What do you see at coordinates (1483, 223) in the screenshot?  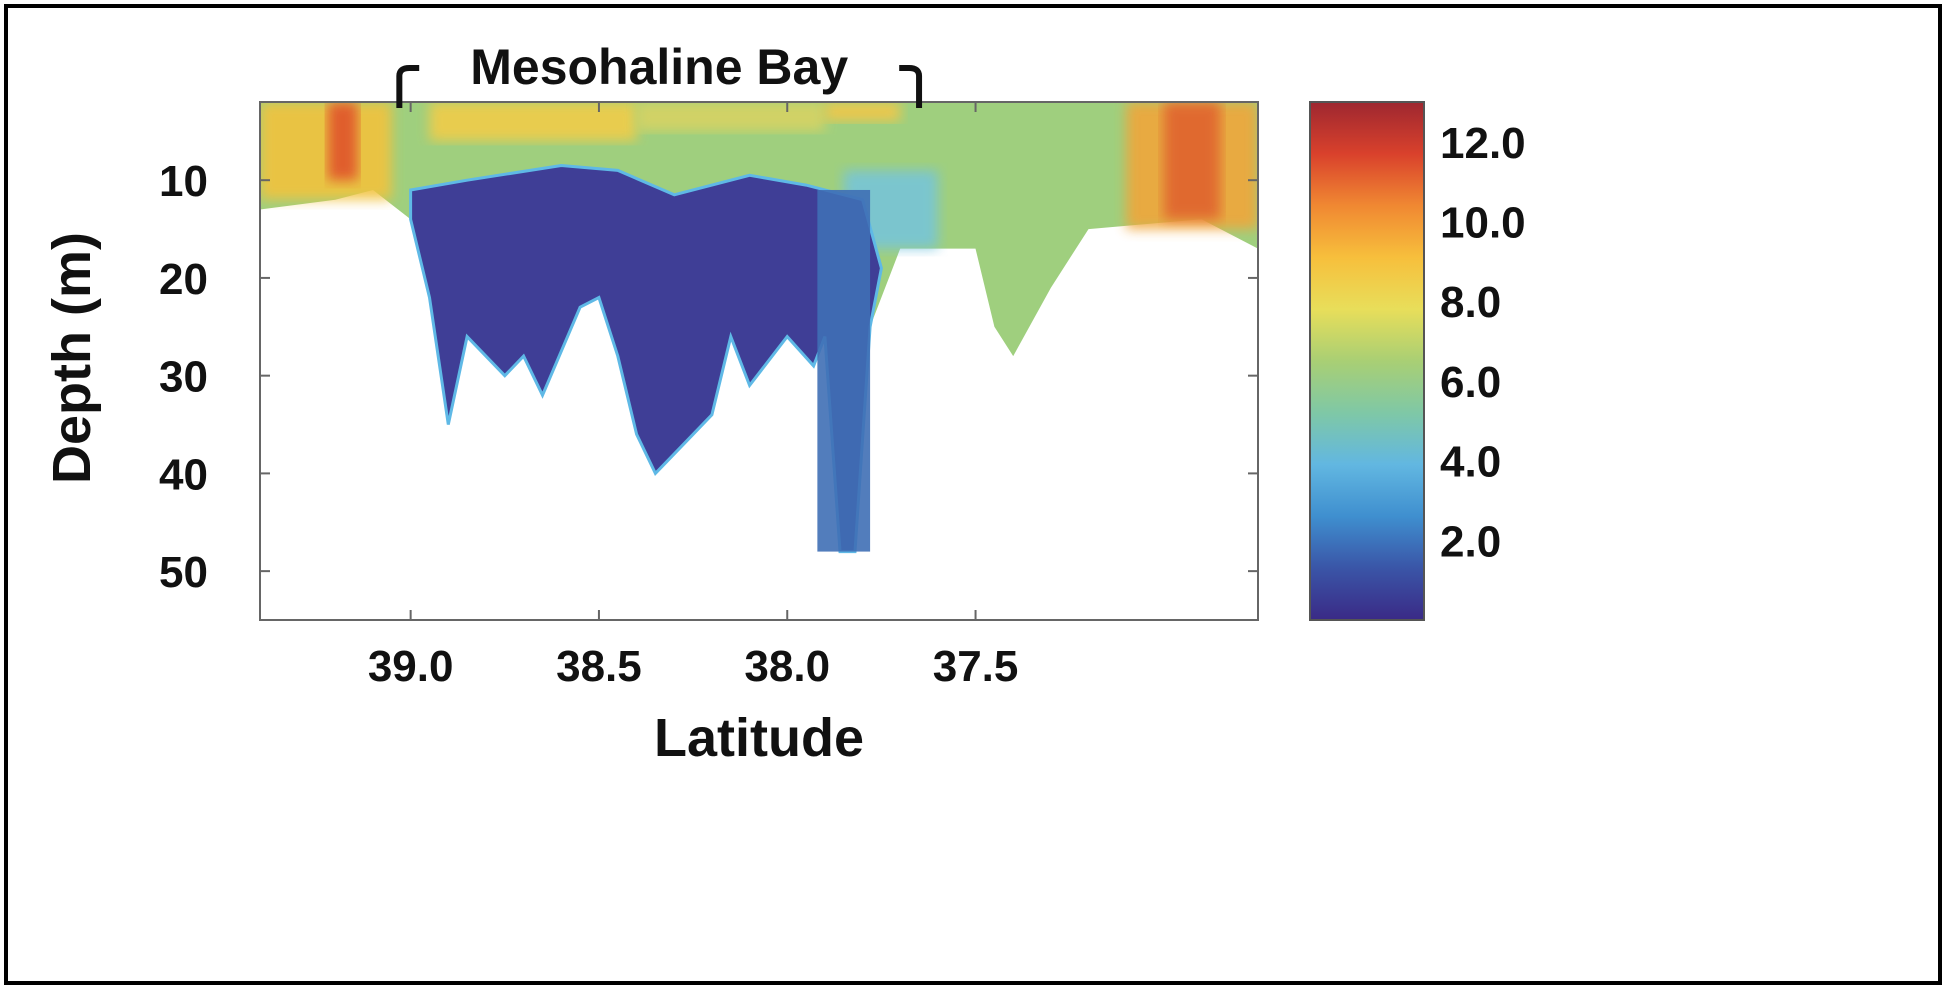 I see `colorbar-tick-label: 10.0` at bounding box center [1483, 223].